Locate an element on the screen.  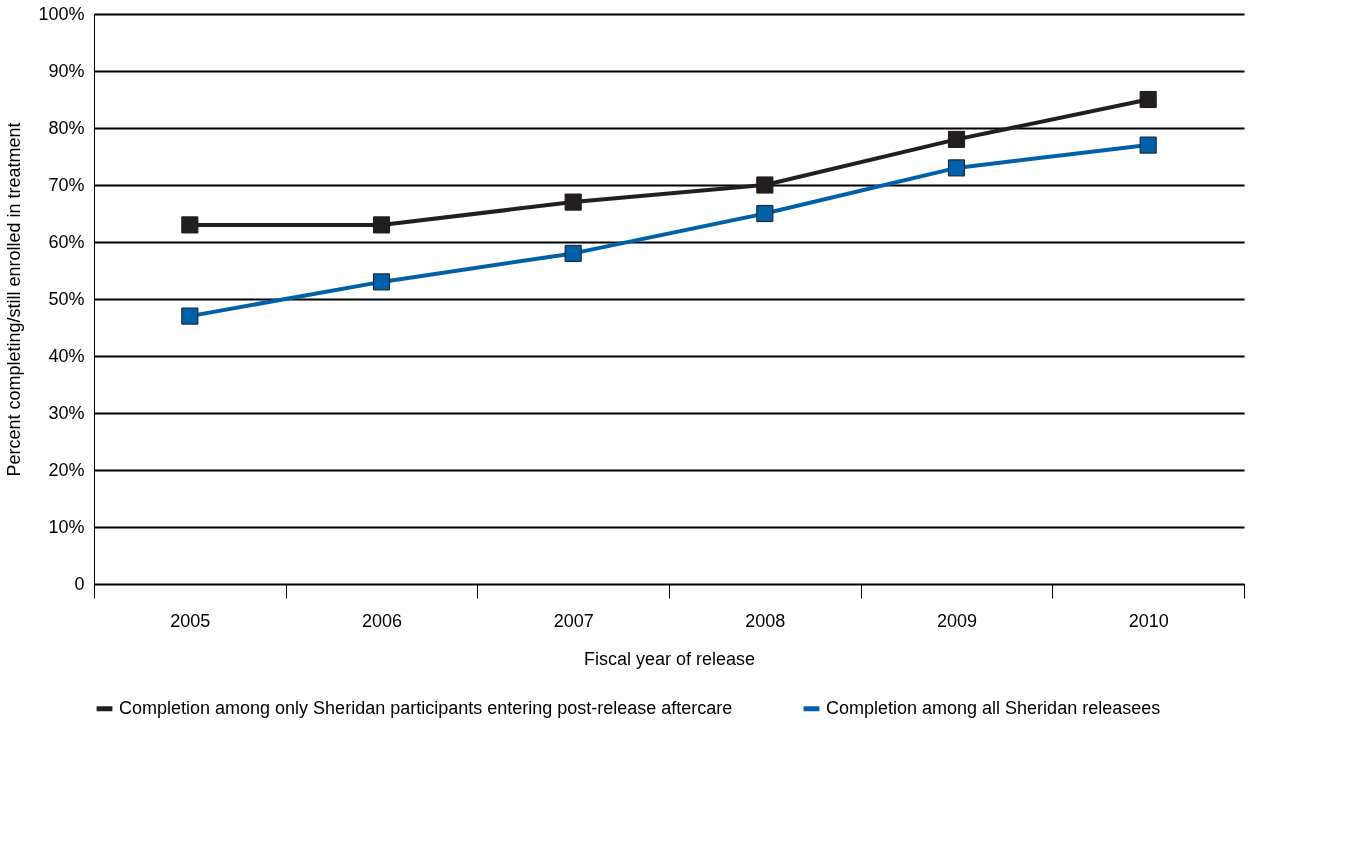
y-tick-label: 0 is located at coordinates (79, 583).